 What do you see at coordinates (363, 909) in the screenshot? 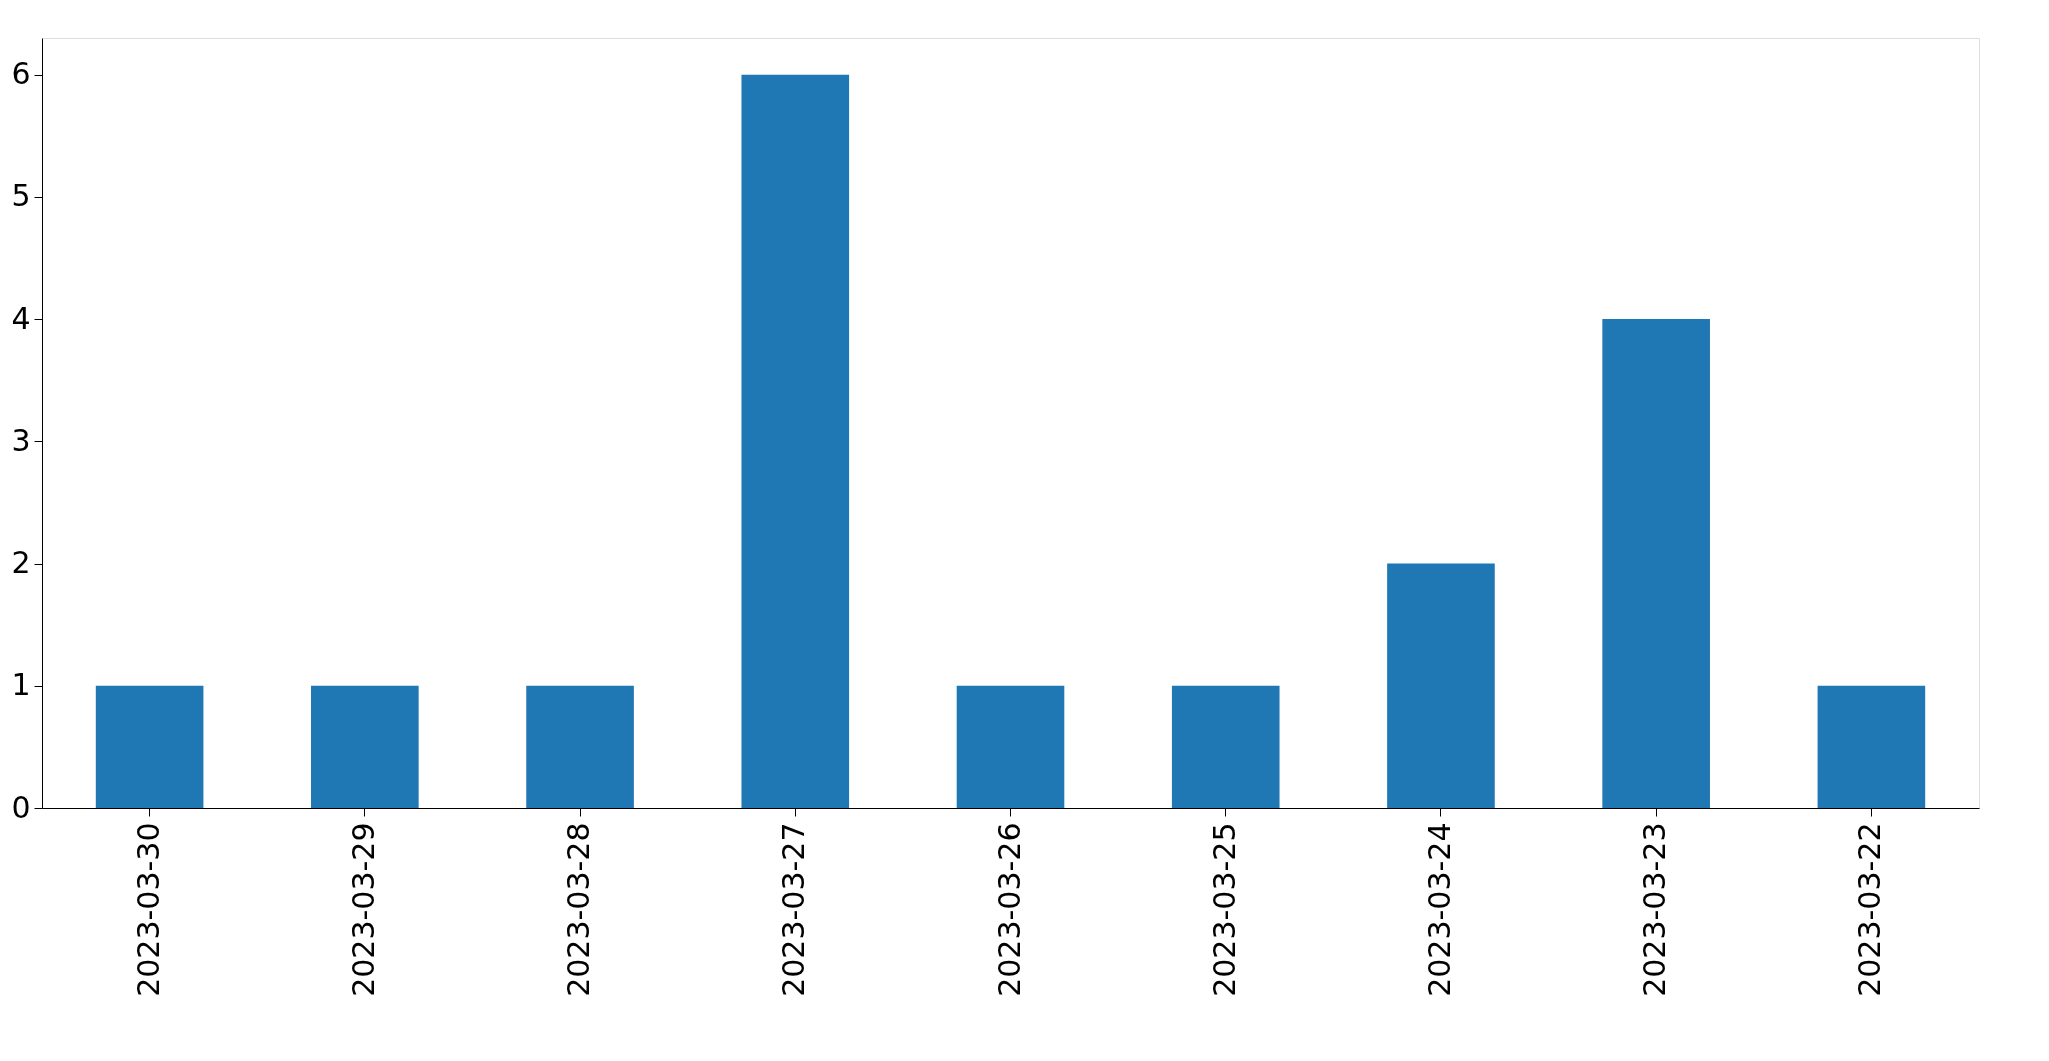
I see `x-tick-label: 2023-03-29` at bounding box center [363, 909].